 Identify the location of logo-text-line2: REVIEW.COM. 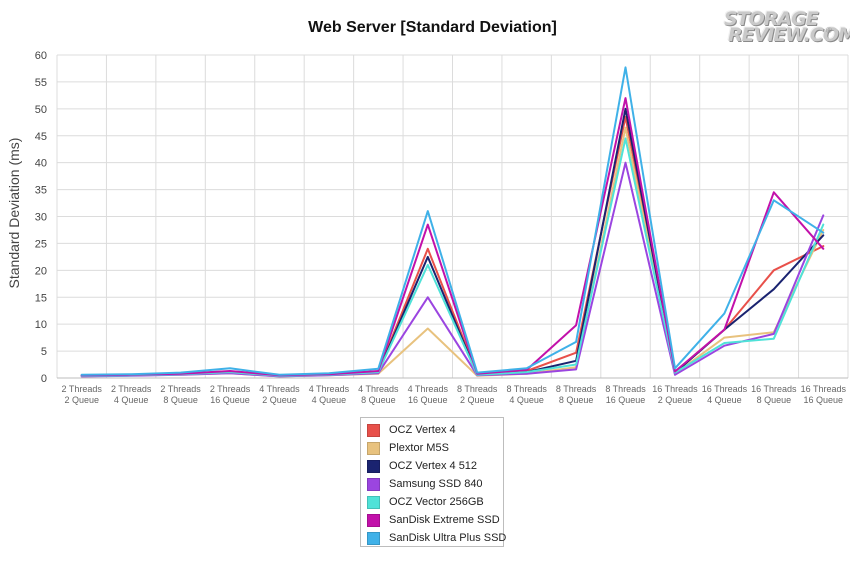
(789, 35).